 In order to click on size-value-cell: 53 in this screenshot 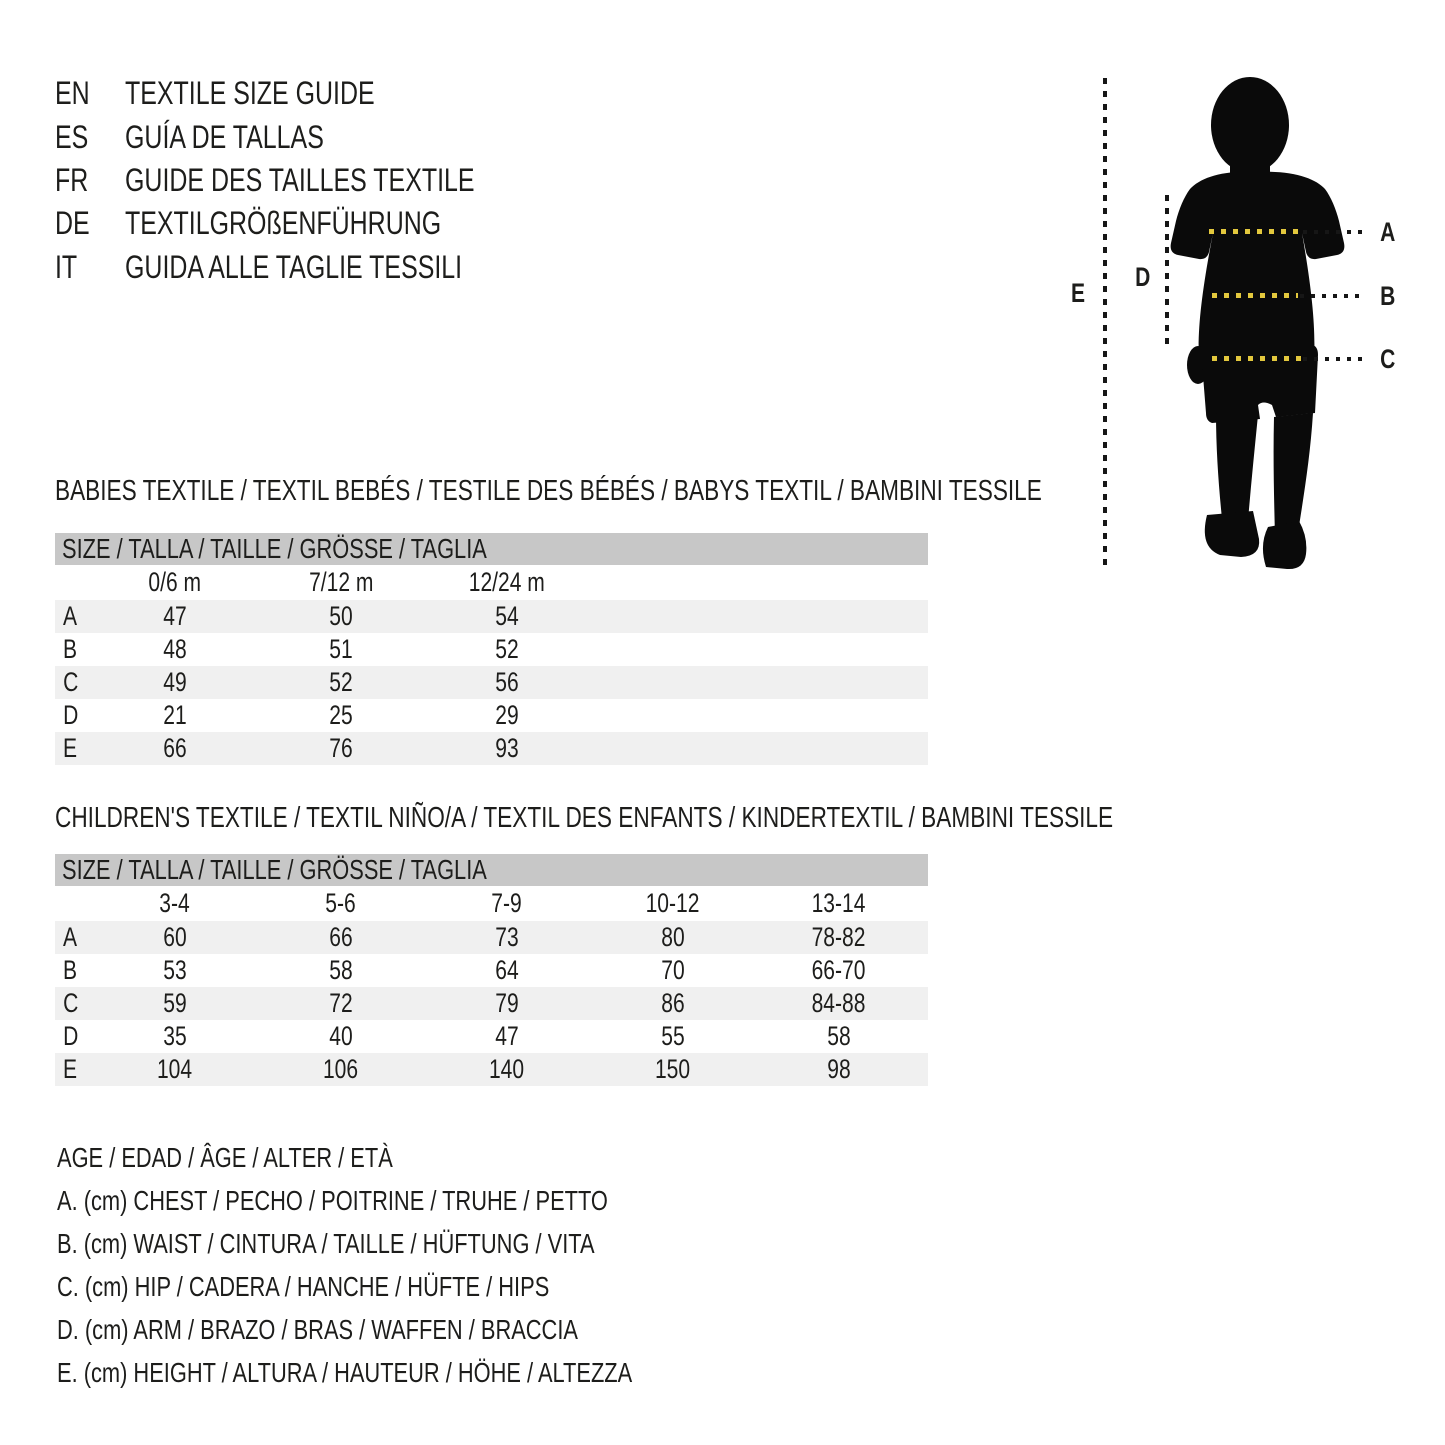, I will do `click(175, 970)`.